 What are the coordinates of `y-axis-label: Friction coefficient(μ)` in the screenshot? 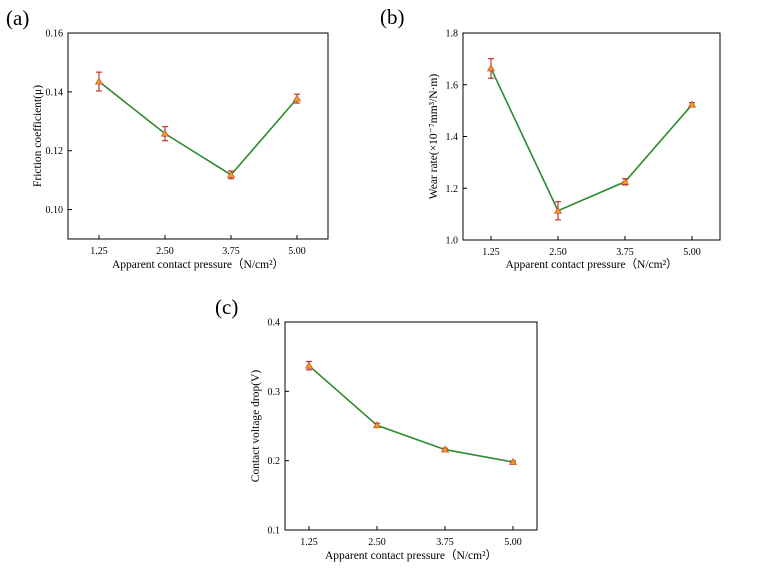 It's located at (38, 136).